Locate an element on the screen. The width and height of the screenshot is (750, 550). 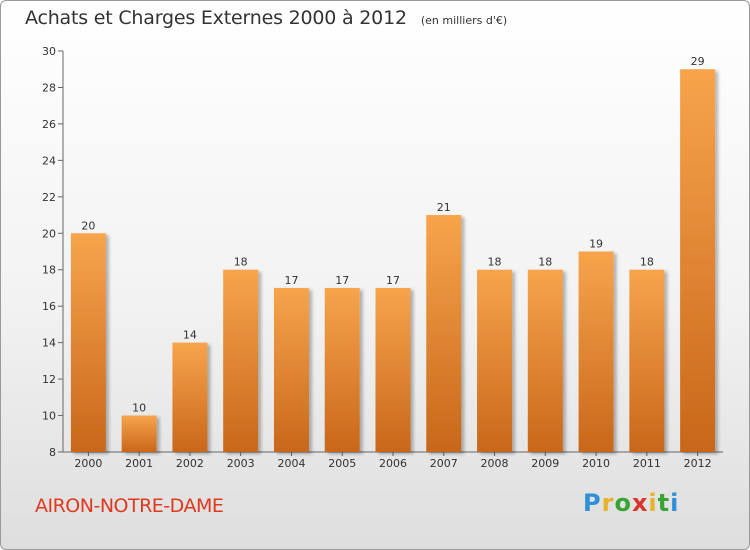
bar-2010 is located at coordinates (596, 351).